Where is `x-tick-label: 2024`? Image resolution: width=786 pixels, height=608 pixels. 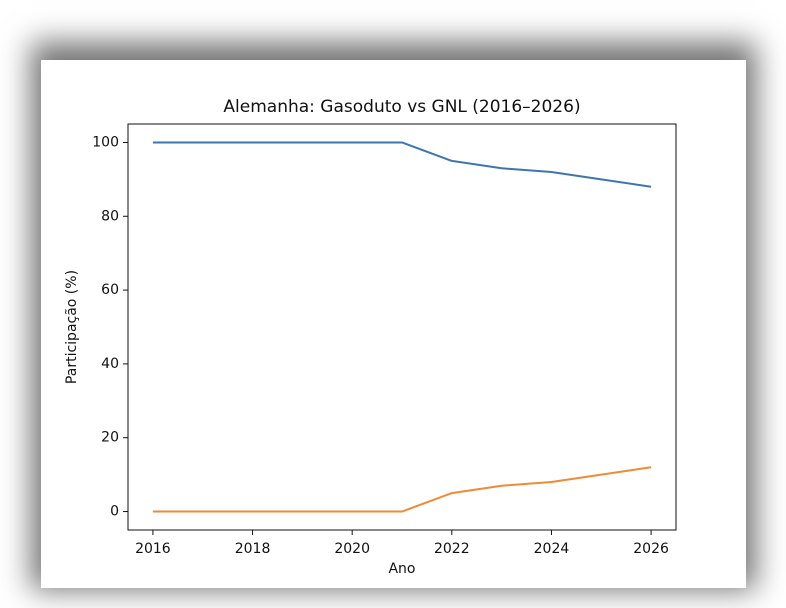
x-tick-label: 2024 is located at coordinates (552, 549).